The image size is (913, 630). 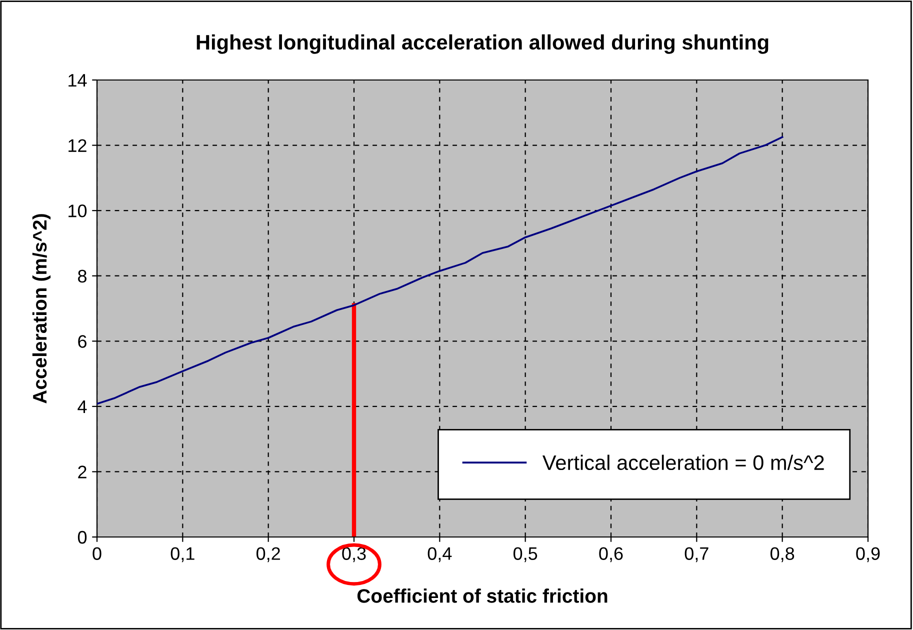 What do you see at coordinates (77, 145) in the screenshot?
I see `y-tick-label: 12` at bounding box center [77, 145].